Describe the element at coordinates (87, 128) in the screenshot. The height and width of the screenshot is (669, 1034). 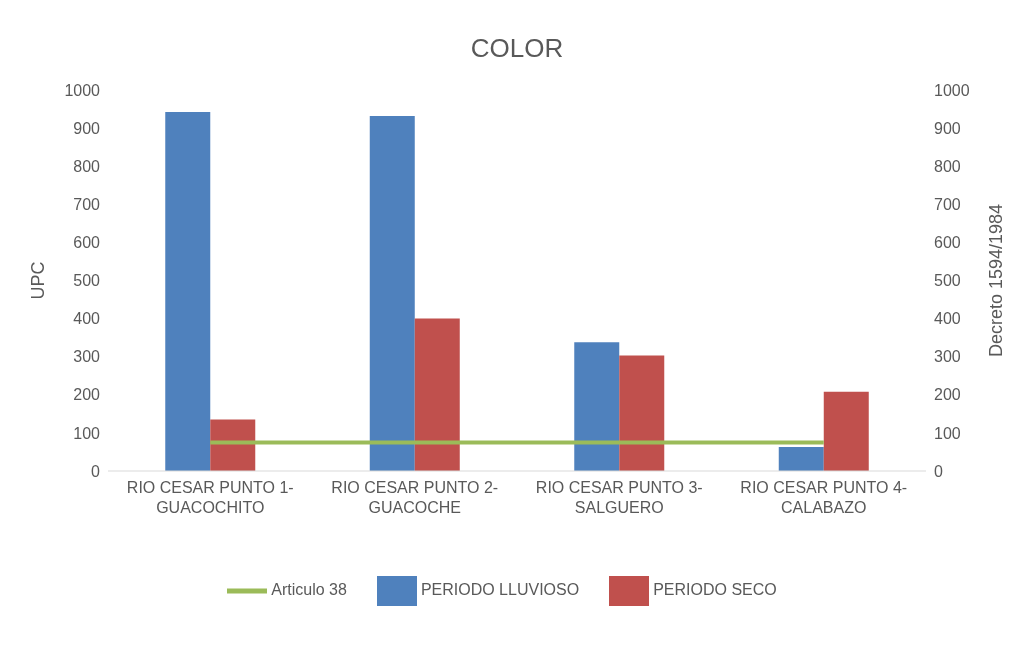
I see `y-tick-label: 900` at that location.